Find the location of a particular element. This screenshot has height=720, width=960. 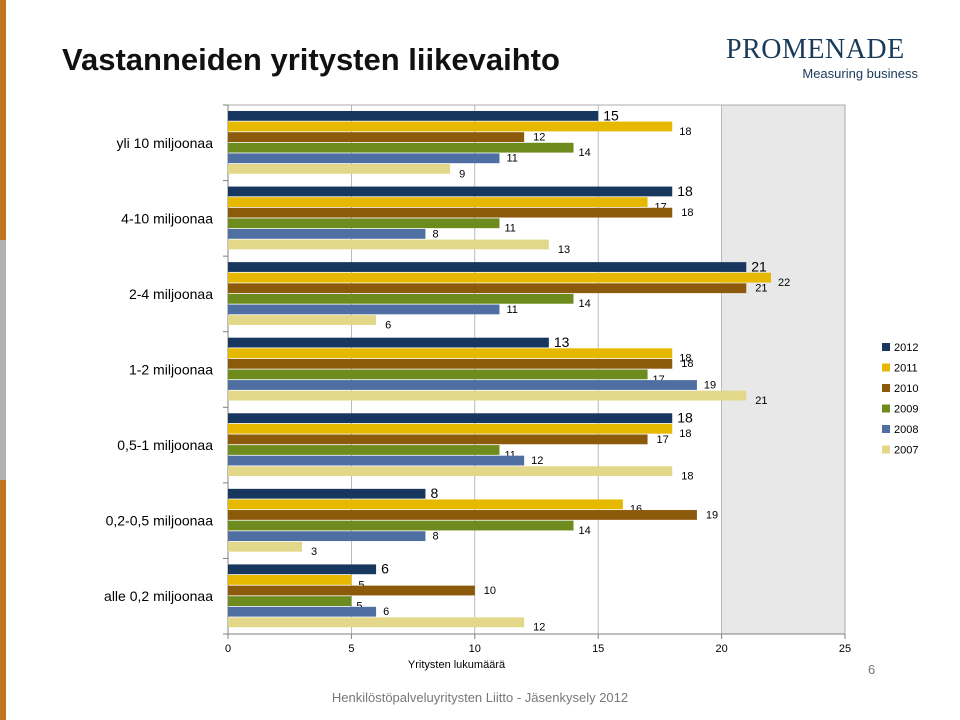

legend-swatch-2009 is located at coordinates (886, 408).